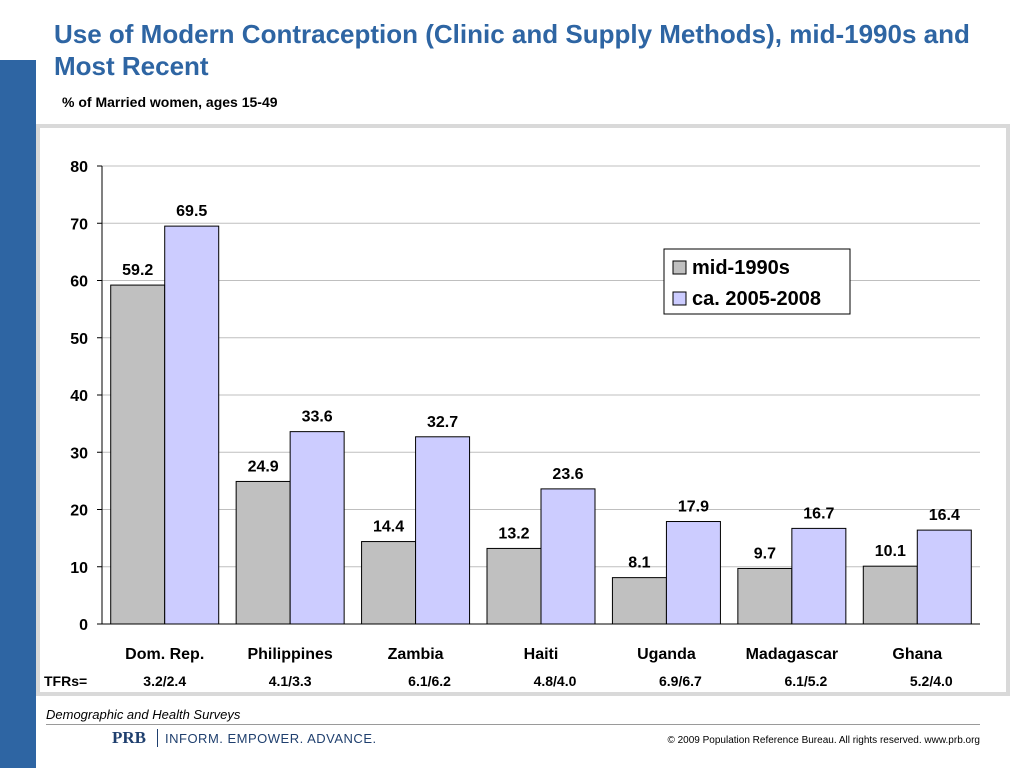  Describe the element at coordinates (639, 563) in the screenshot. I see `data-label: 8.1` at that location.